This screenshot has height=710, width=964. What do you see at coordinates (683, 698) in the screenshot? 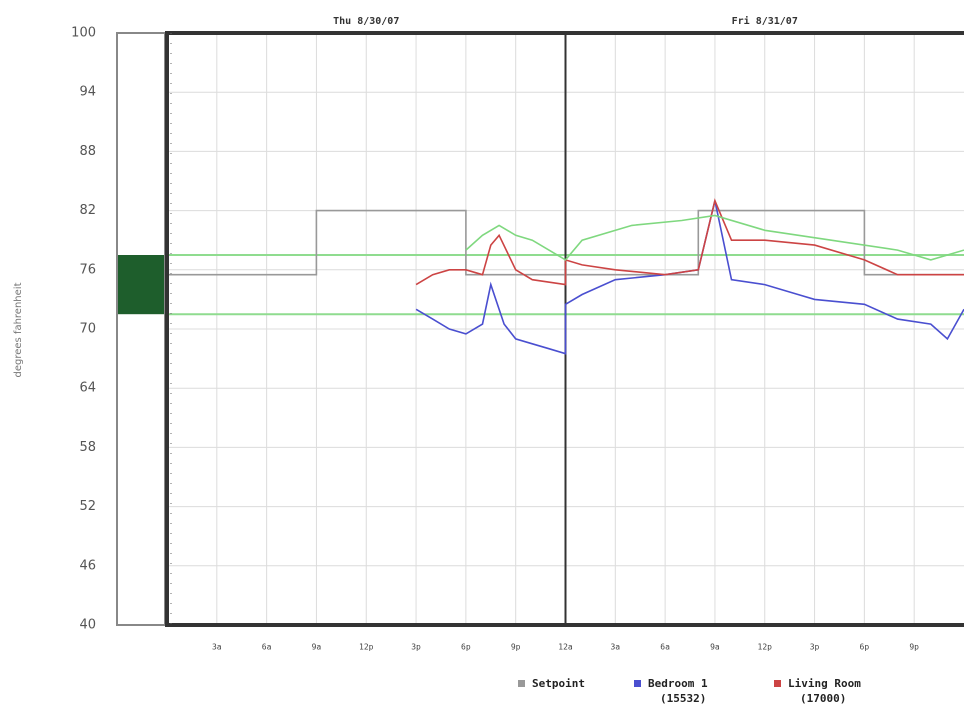
I see `legend-sublabel: (15532)` at bounding box center [683, 698].